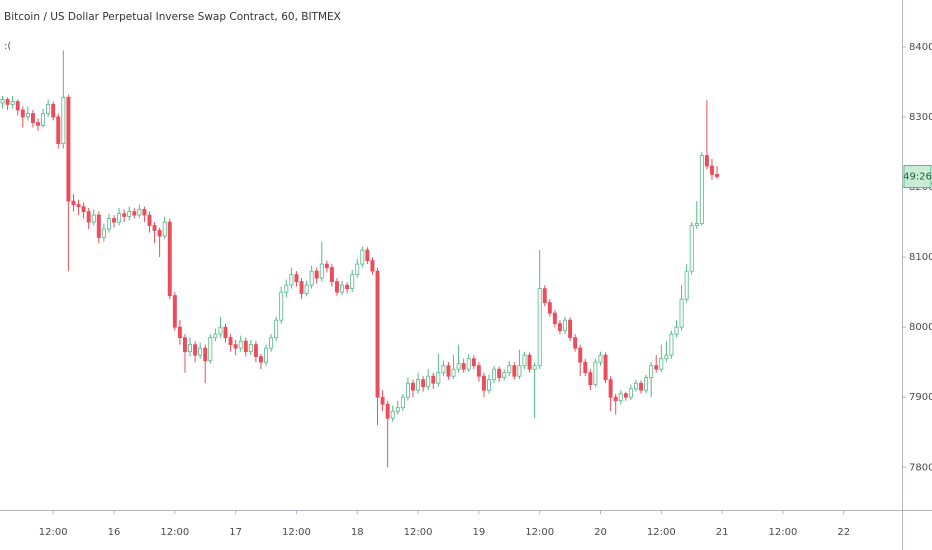 The image size is (932, 550). I want to click on x-tick-label: 17, so click(235, 532).